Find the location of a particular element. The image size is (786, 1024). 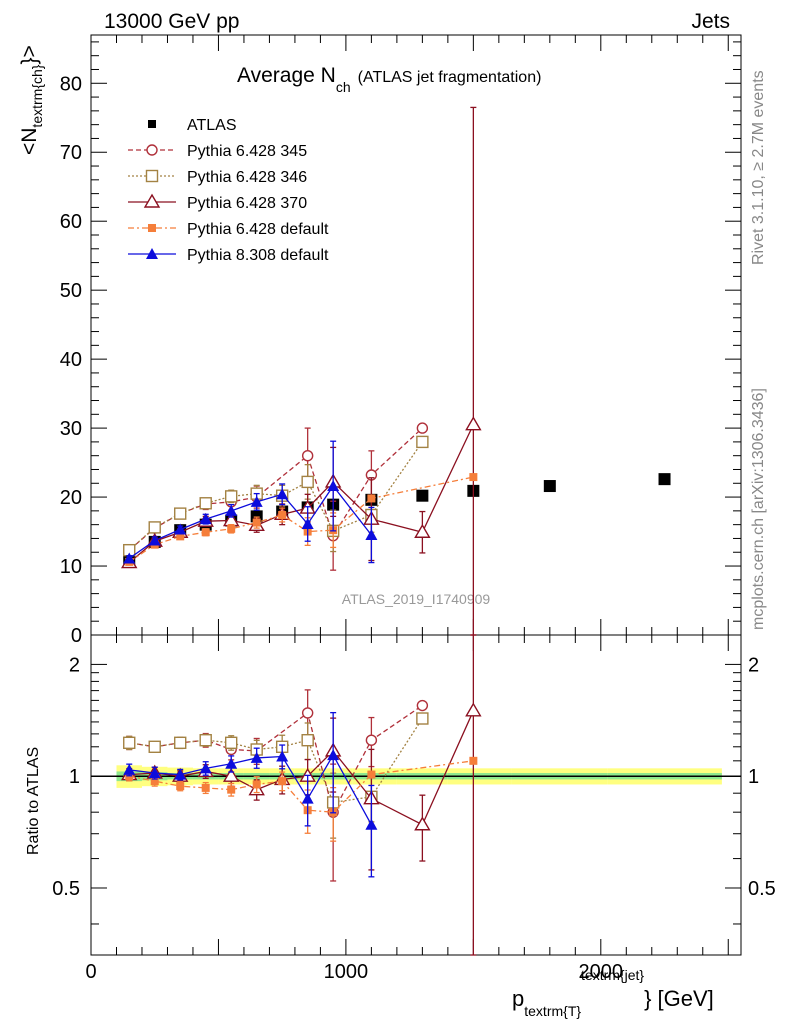

ratio-tick-label-right: 1 is located at coordinates (753, 777).